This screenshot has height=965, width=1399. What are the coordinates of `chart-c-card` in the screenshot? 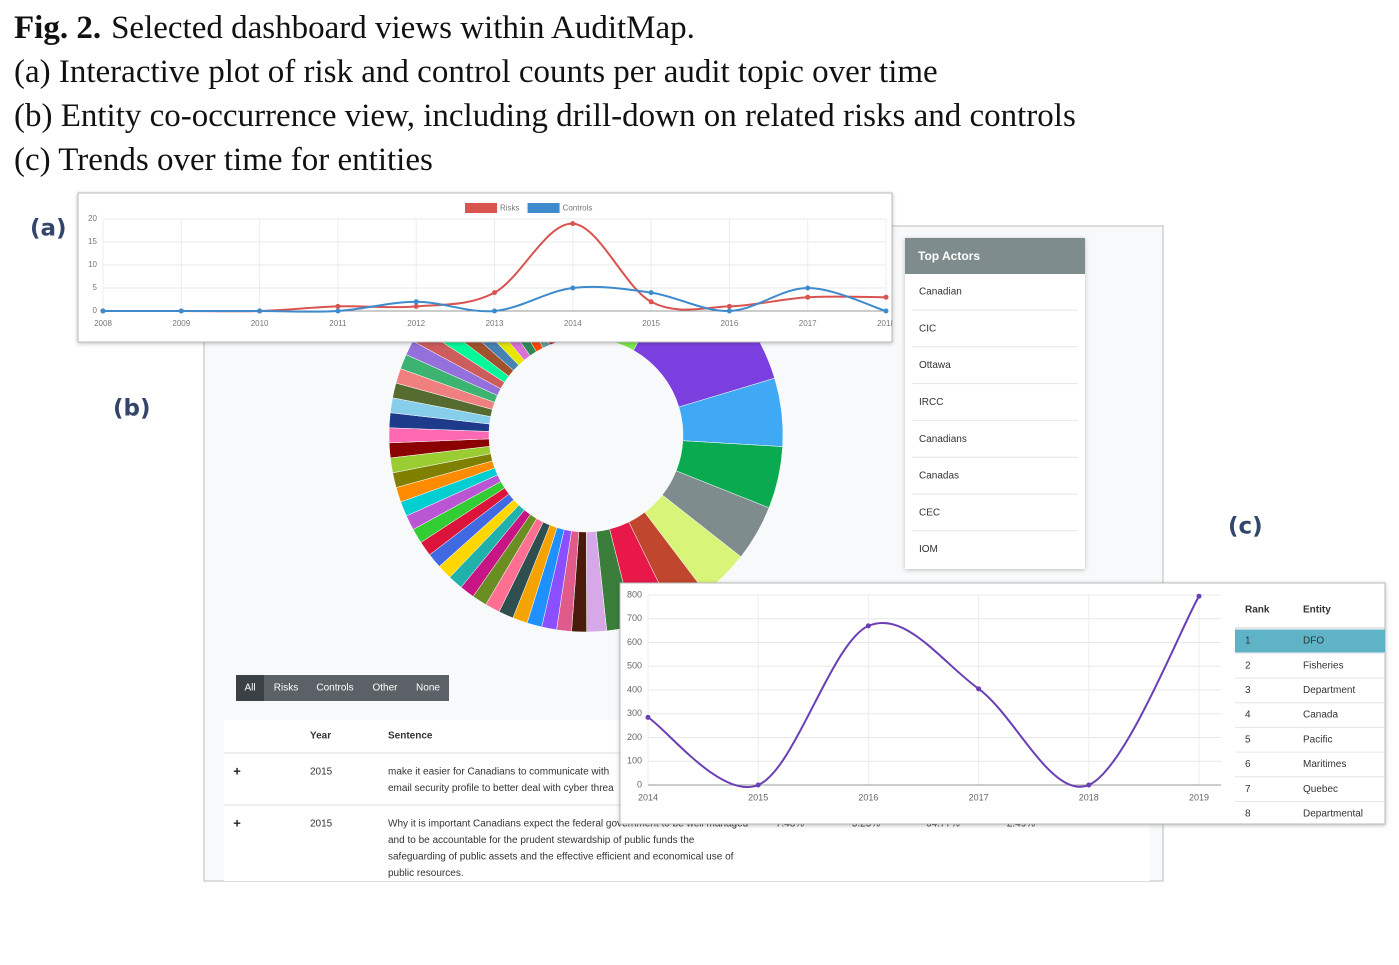 It's located at (1002, 703).